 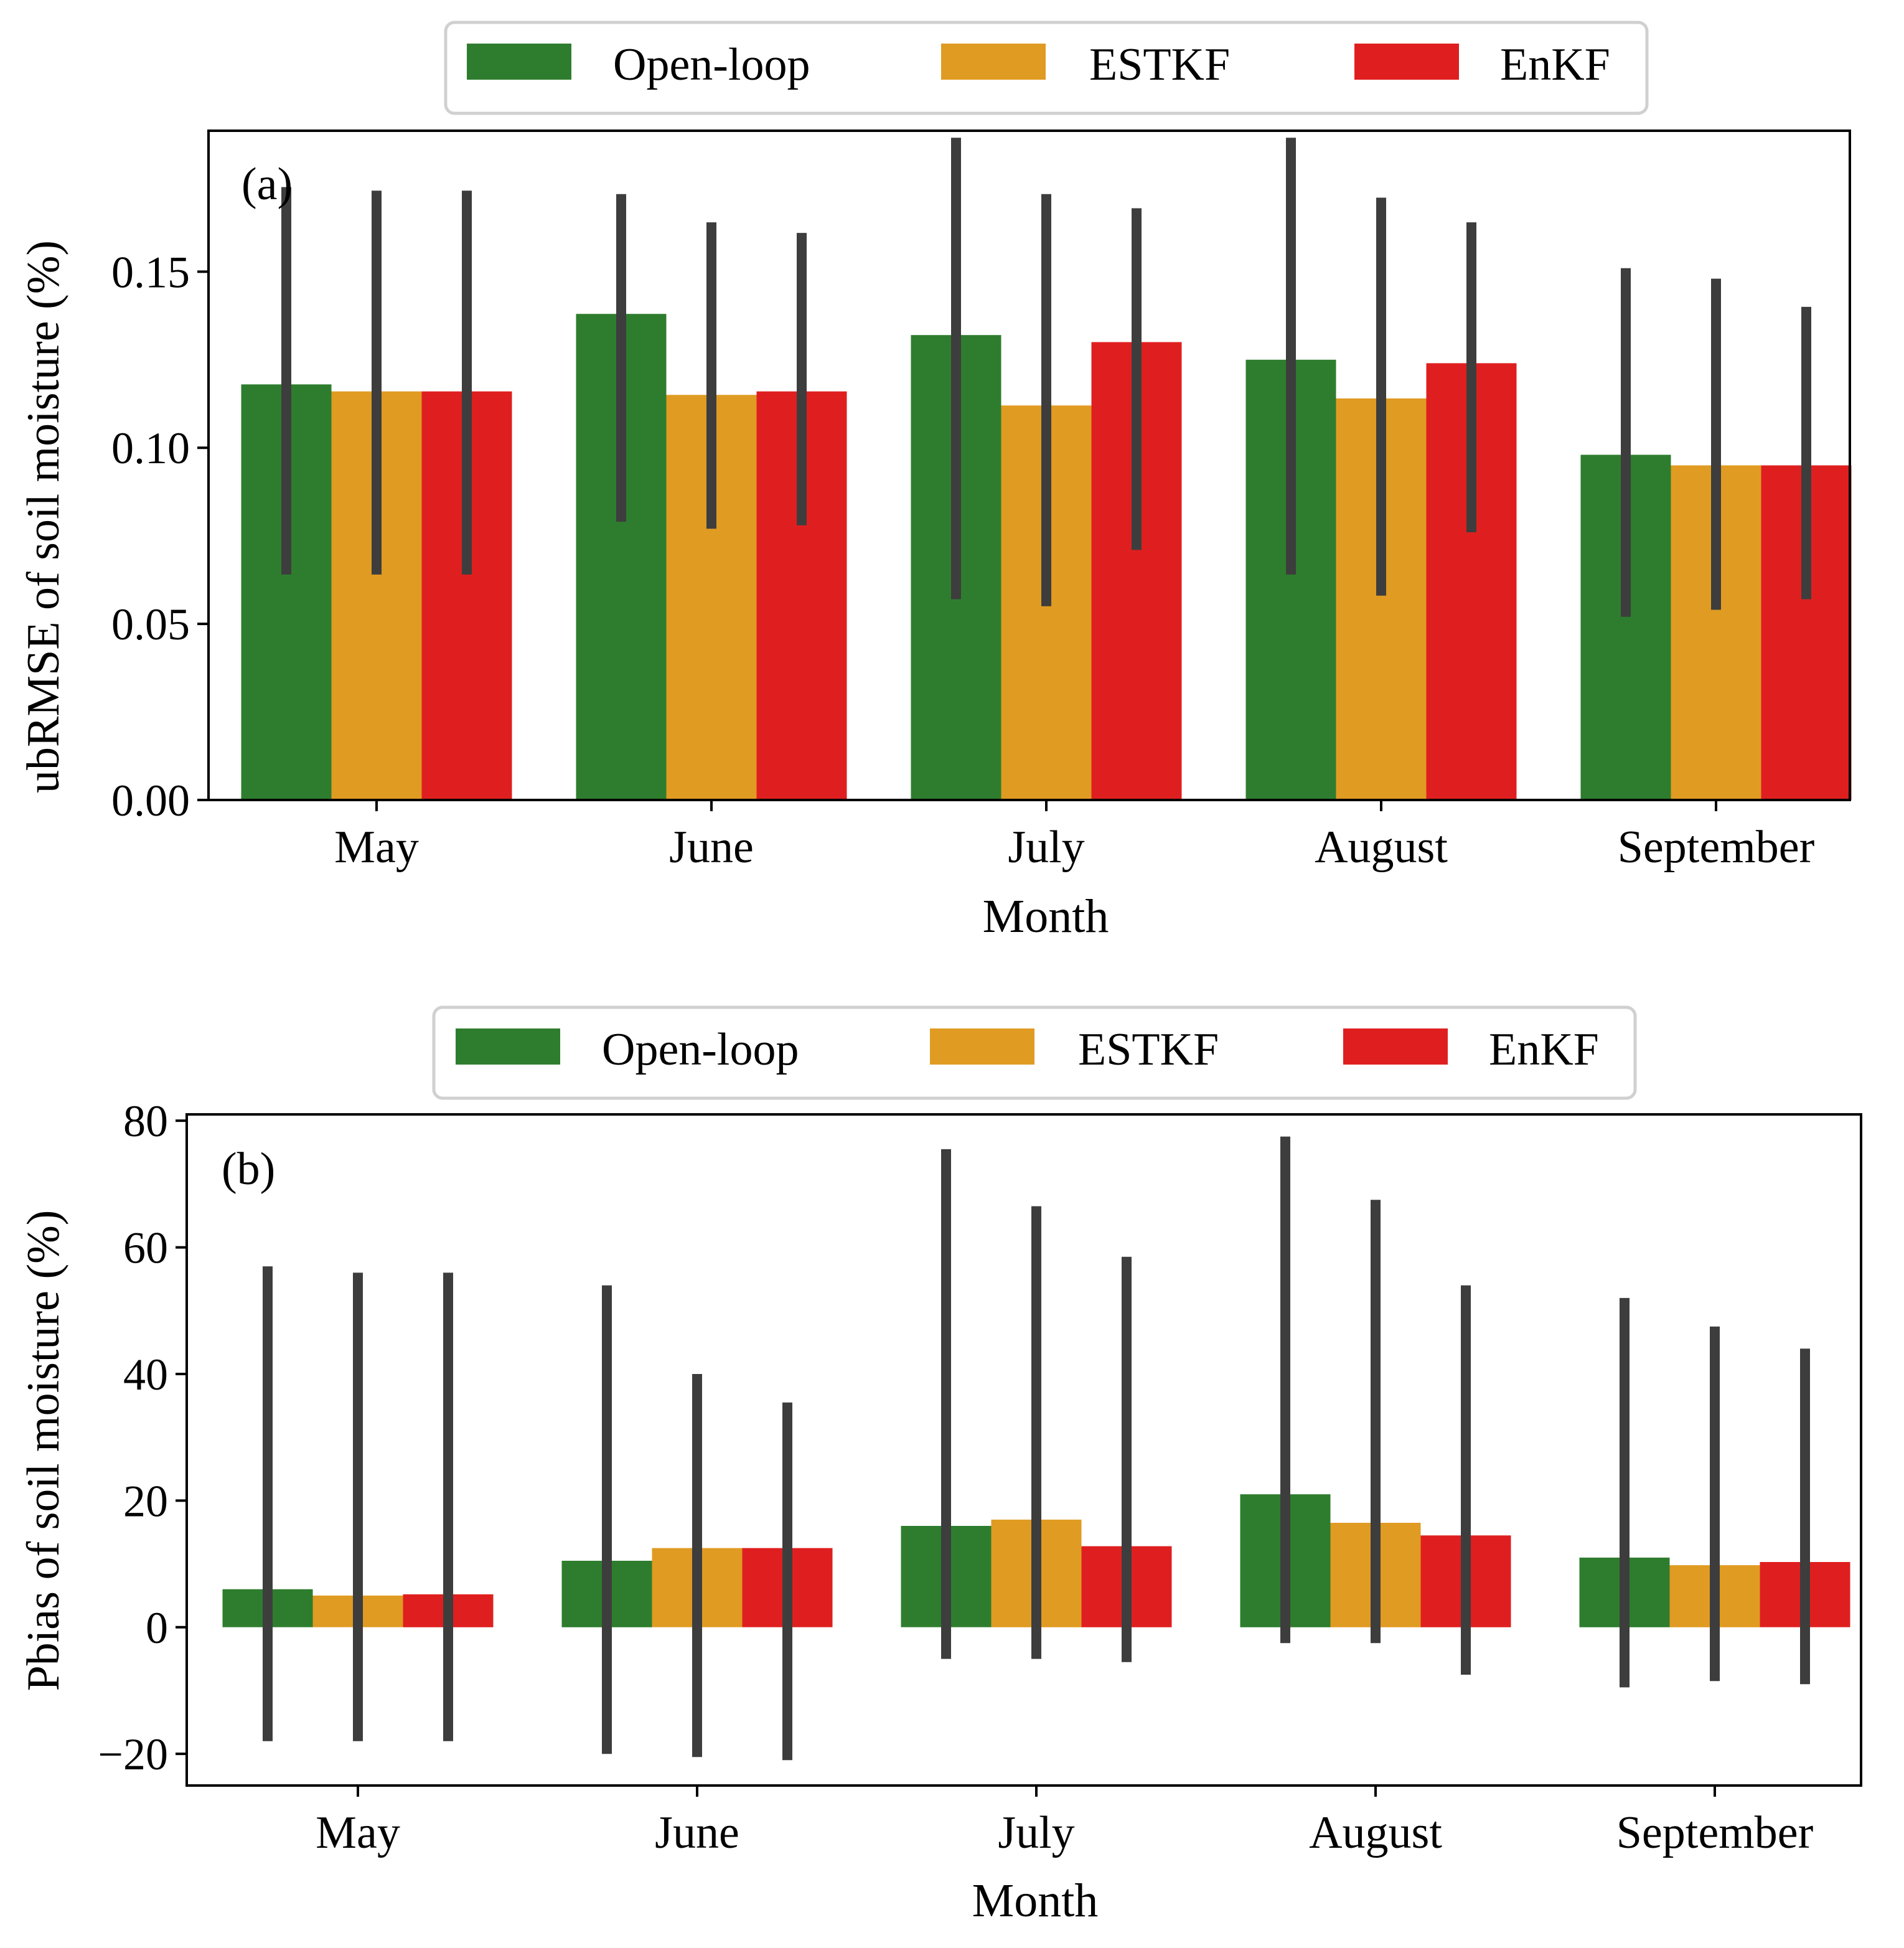 I want to click on legend-swatch-open-loop-b, so click(x=508, y=1046).